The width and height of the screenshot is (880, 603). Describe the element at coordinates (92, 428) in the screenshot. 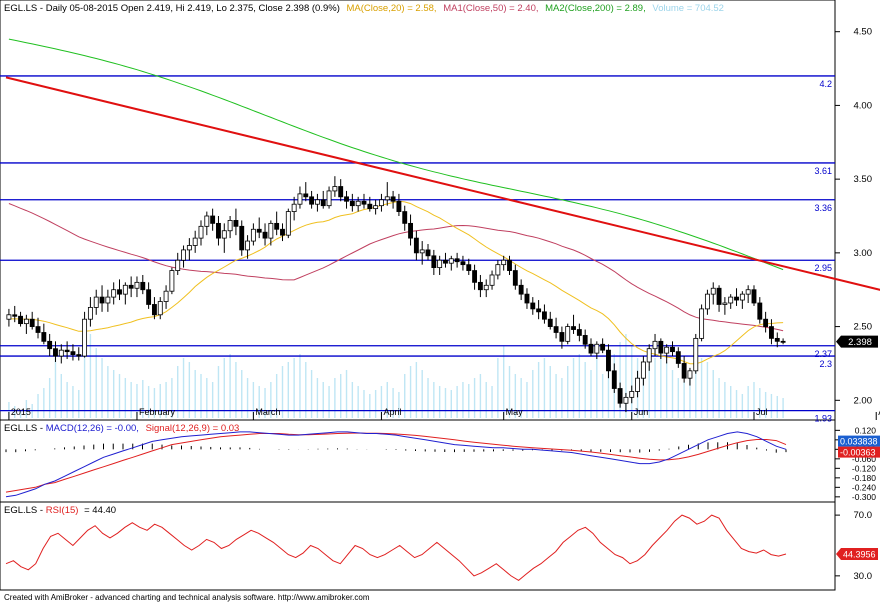

I see `macd-header-macd: MACD(12,26) = -0.00,` at that location.